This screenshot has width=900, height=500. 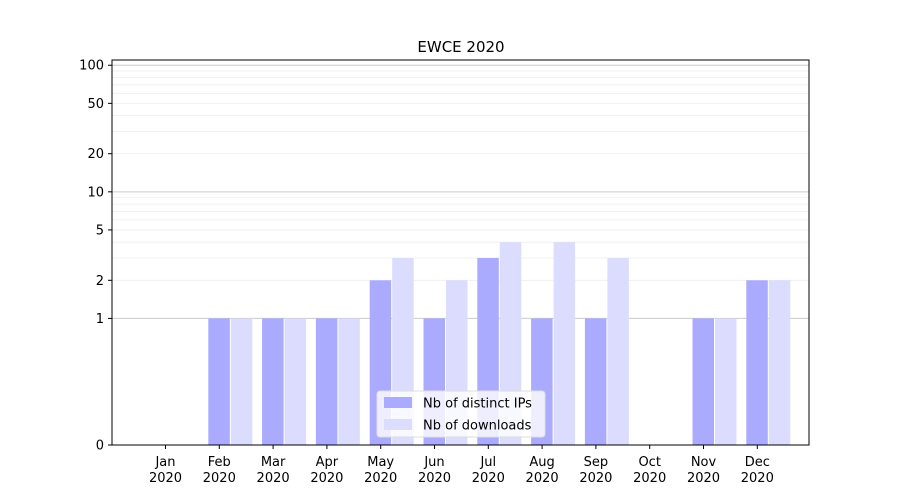 What do you see at coordinates (91, 66) in the screenshot?
I see `y-tick-label: 100` at bounding box center [91, 66].